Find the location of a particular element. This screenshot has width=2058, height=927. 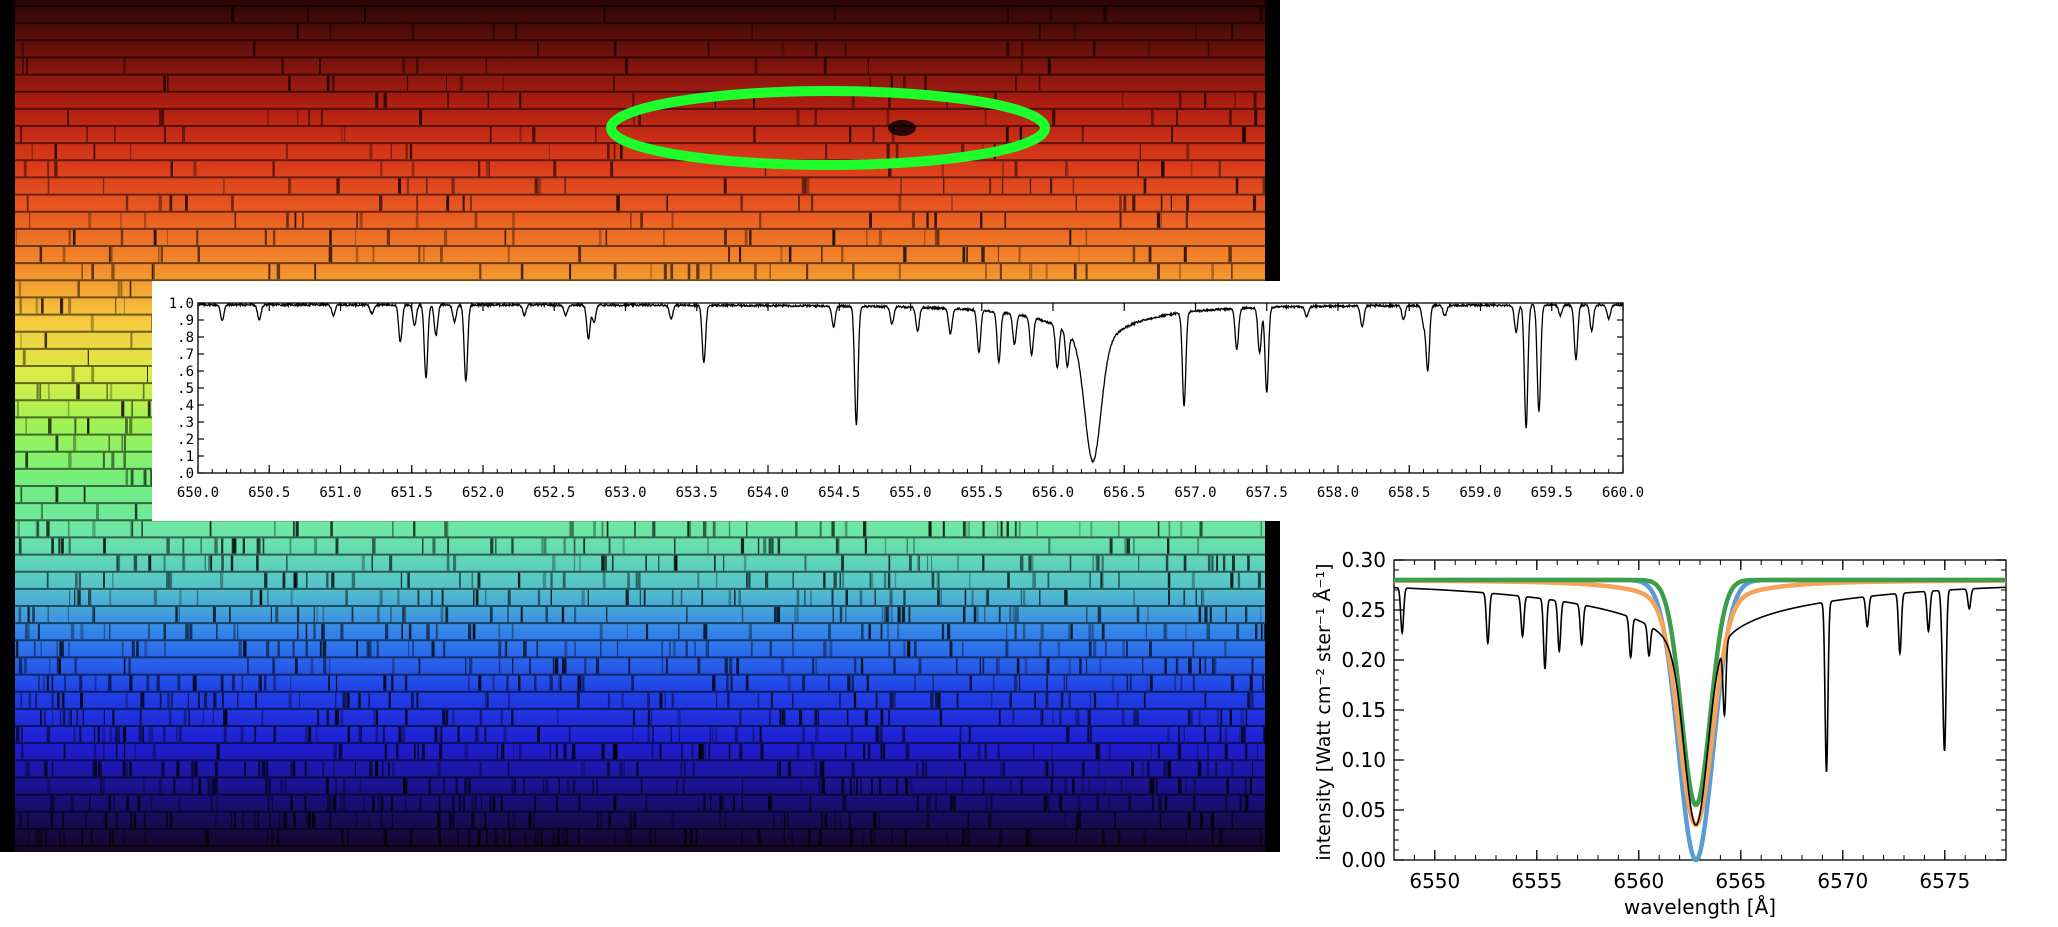

mid-y-tick-label: .5 is located at coordinates (185, 389).